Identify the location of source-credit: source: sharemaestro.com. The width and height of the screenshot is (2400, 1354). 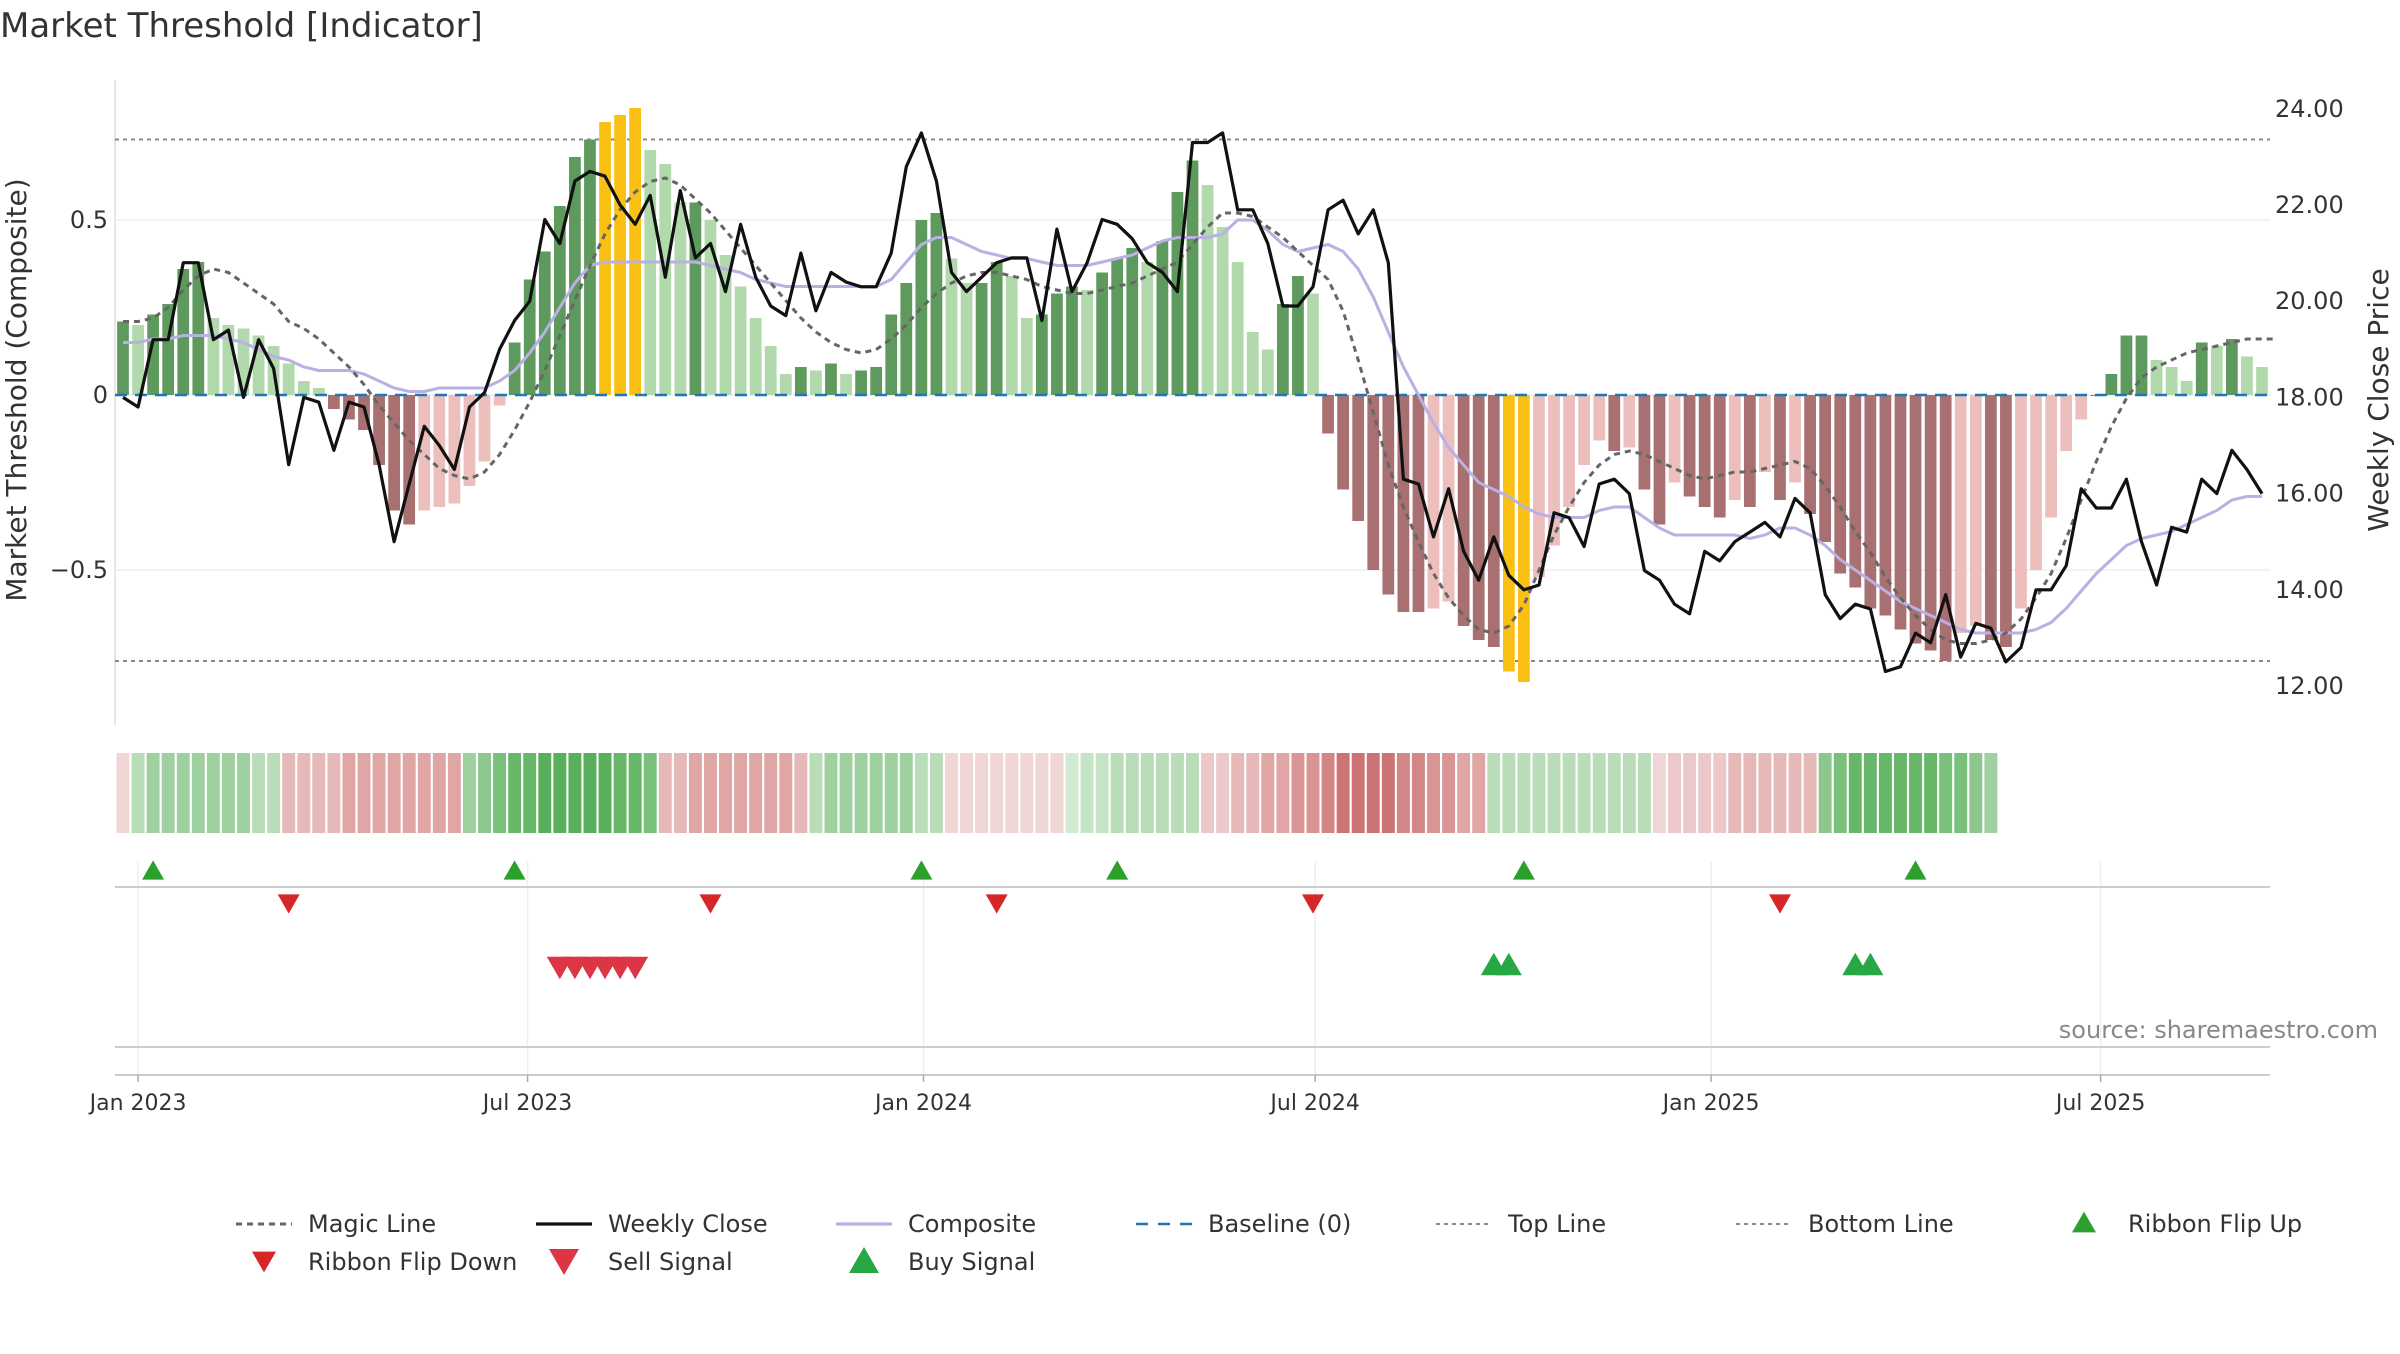
(2218, 1030).